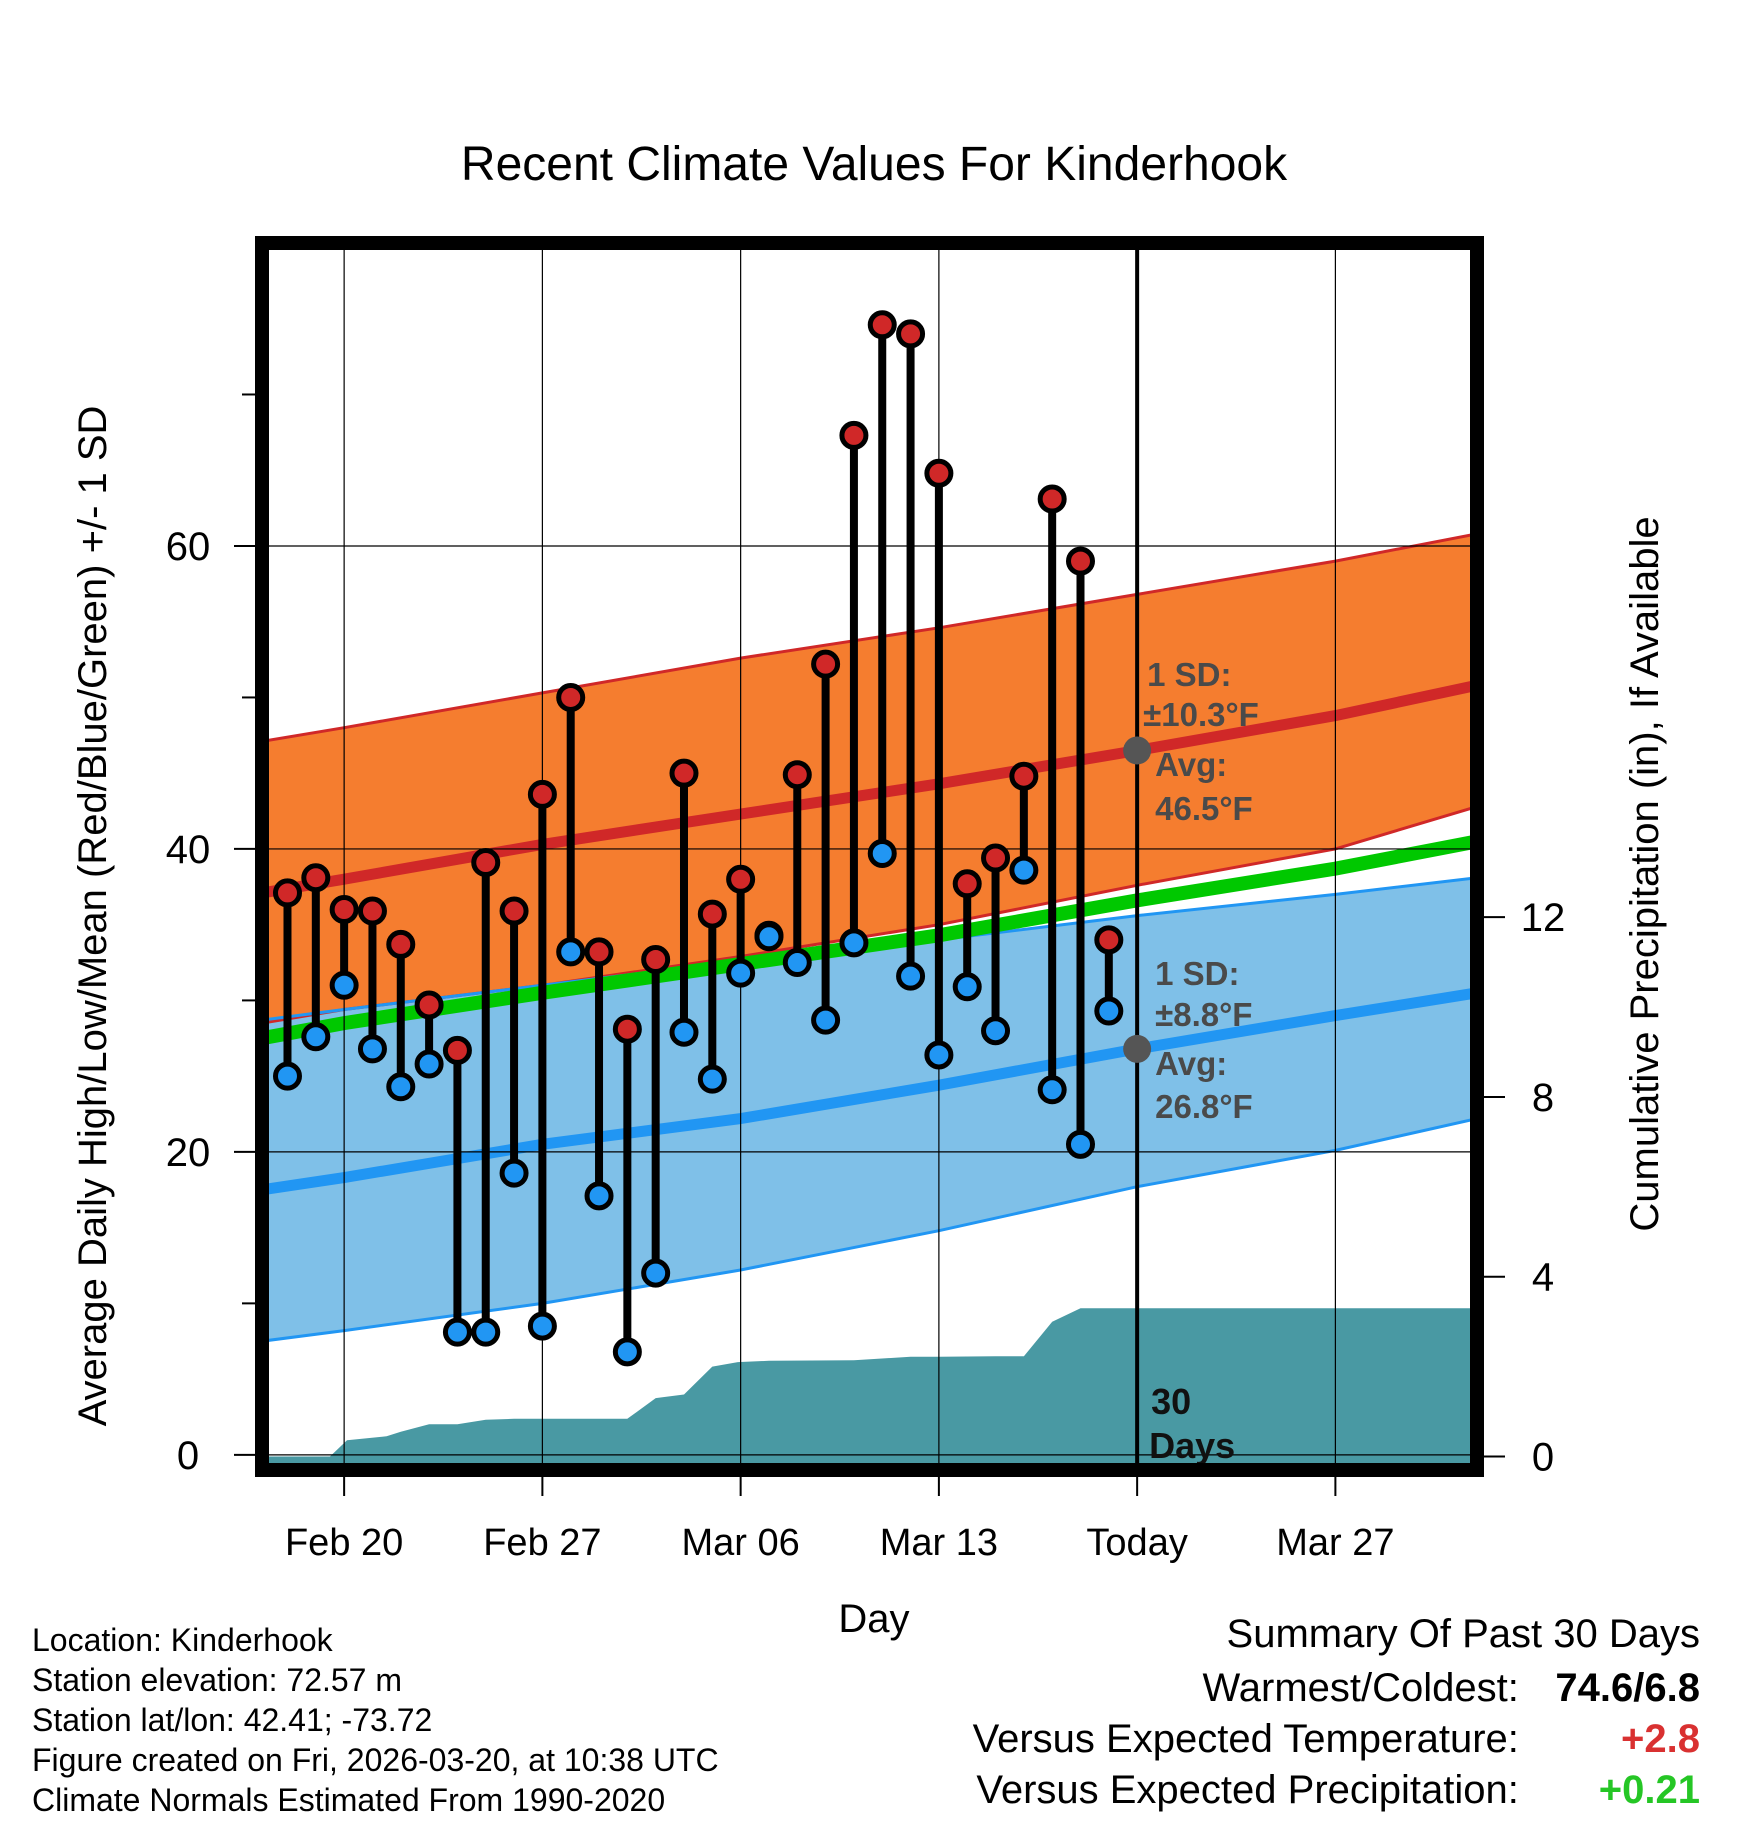 The image size is (1748, 1828). Describe the element at coordinates (1336, 1790) in the screenshot. I see `precip-anomaly-row: Versus Expected Precipitation: +0.21` at that location.